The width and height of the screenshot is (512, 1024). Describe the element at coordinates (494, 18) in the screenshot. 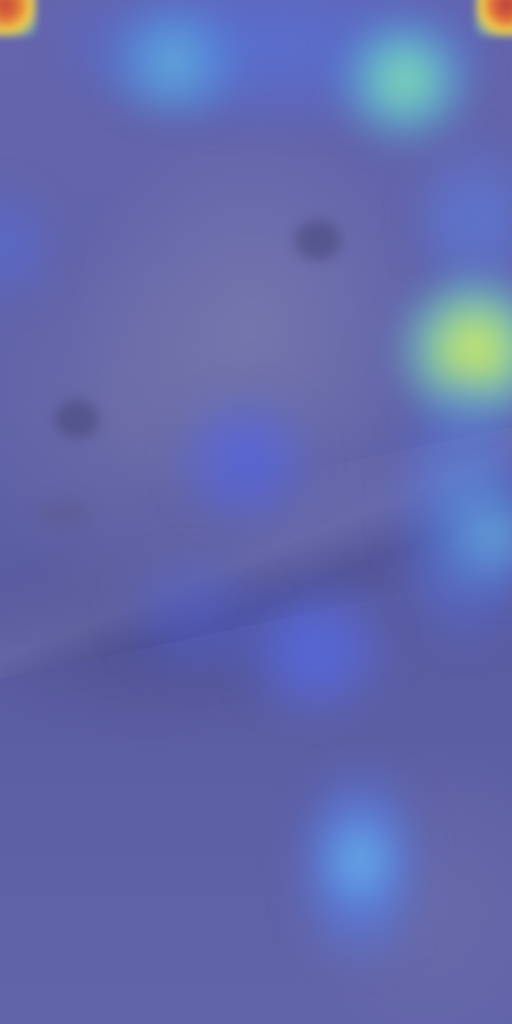

I see `heat-corner-top-right` at that location.